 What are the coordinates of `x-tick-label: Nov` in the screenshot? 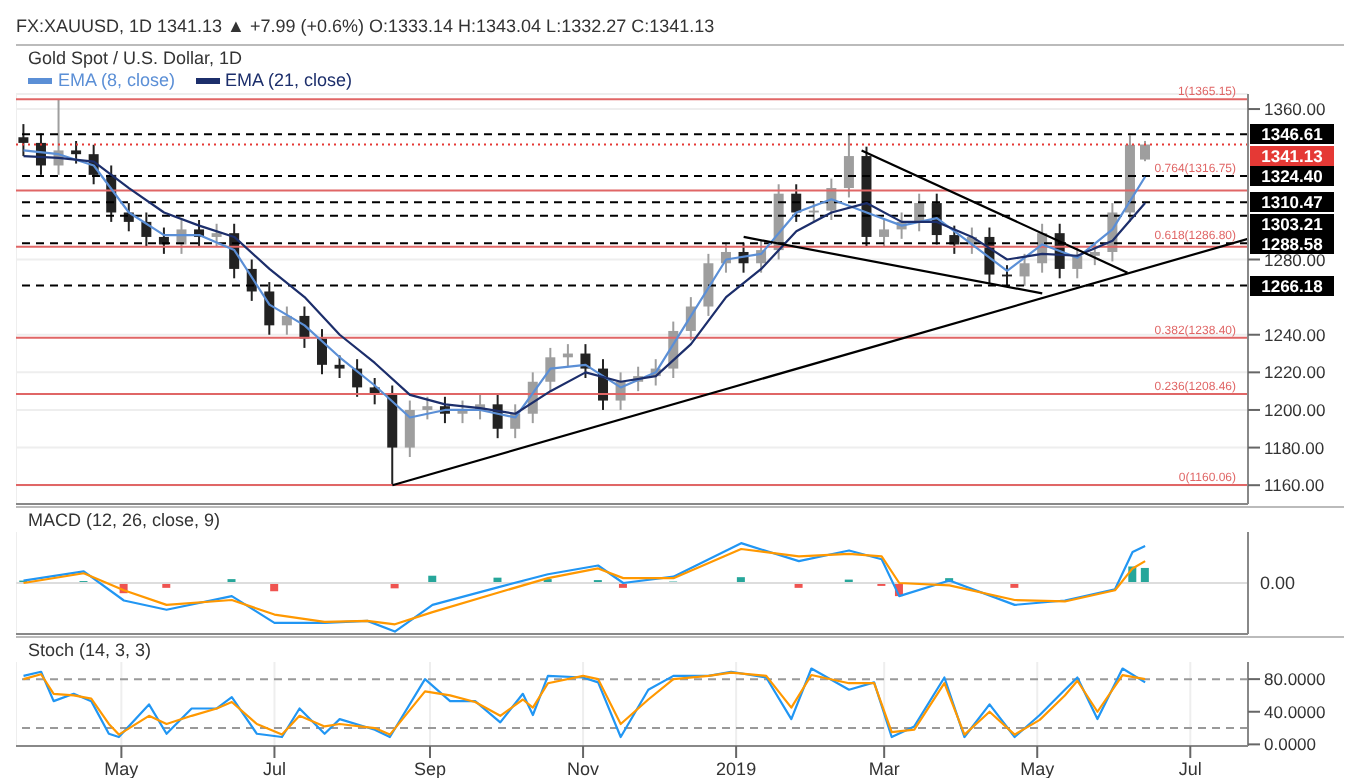 It's located at (584, 768).